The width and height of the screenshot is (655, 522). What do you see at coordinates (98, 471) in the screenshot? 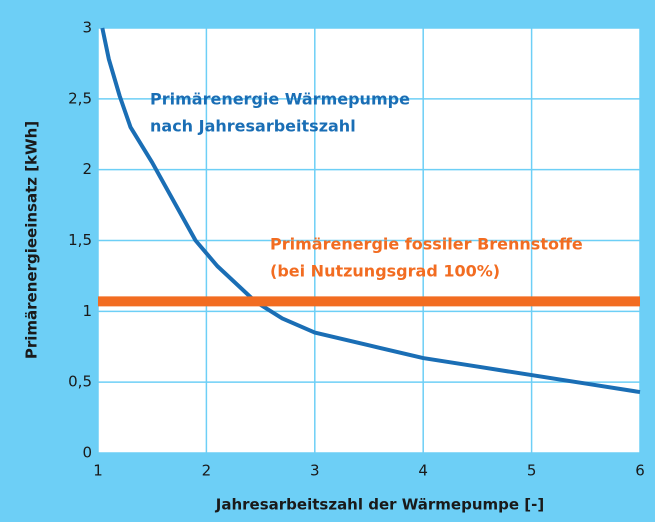
I see `x-tick-label: 1` at bounding box center [98, 471].